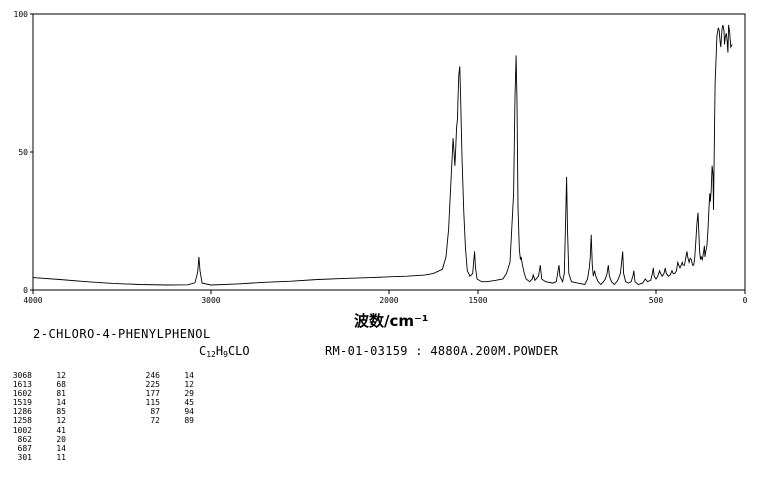  What do you see at coordinates (23, 152) in the screenshot?
I see `y-tick-label: 50` at bounding box center [23, 152].